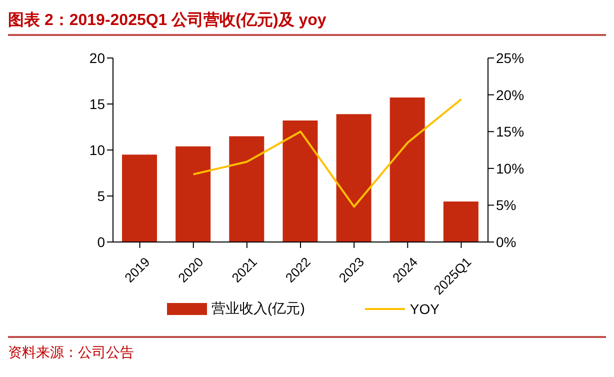 This screenshot has width=614, height=377. What do you see at coordinates (167, 20) in the screenshot?
I see `chart-title: 图表 2：2019-2025Q1 公司营收(亿元)及 yoy` at bounding box center [167, 20].